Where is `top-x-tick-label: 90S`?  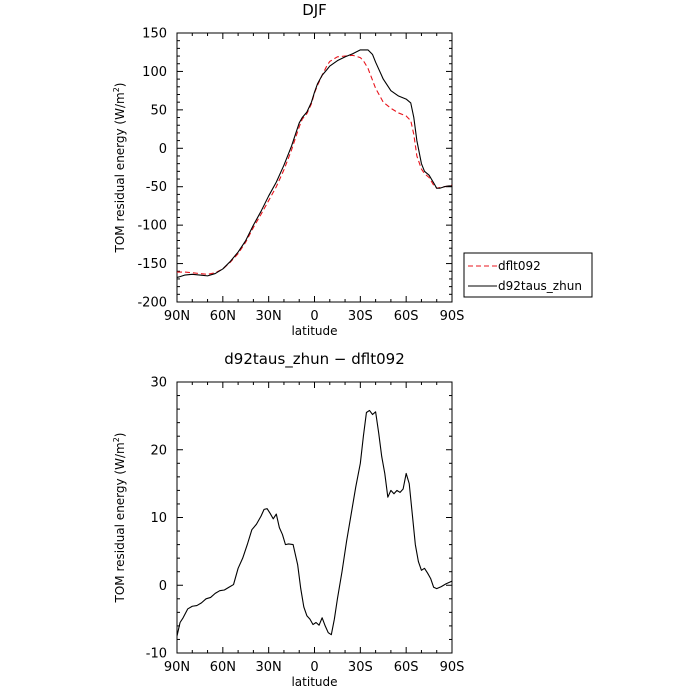
top-x-tick-label: 90S is located at coordinates (452, 316).